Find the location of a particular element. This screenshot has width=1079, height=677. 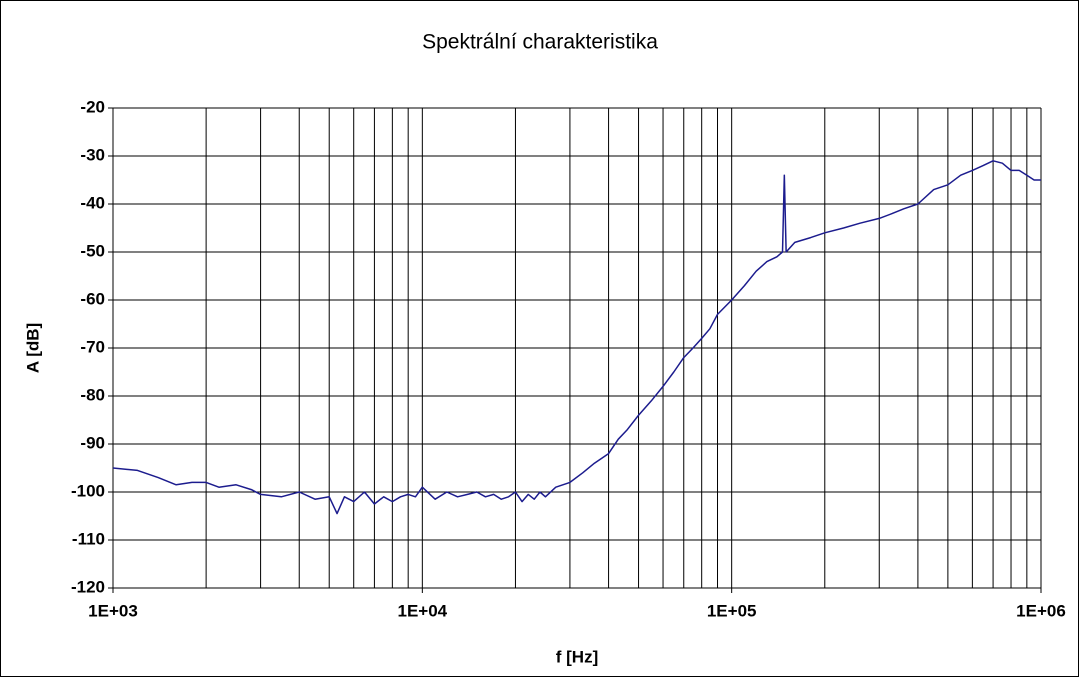

y-tick-label: -110 is located at coordinates (88, 538).